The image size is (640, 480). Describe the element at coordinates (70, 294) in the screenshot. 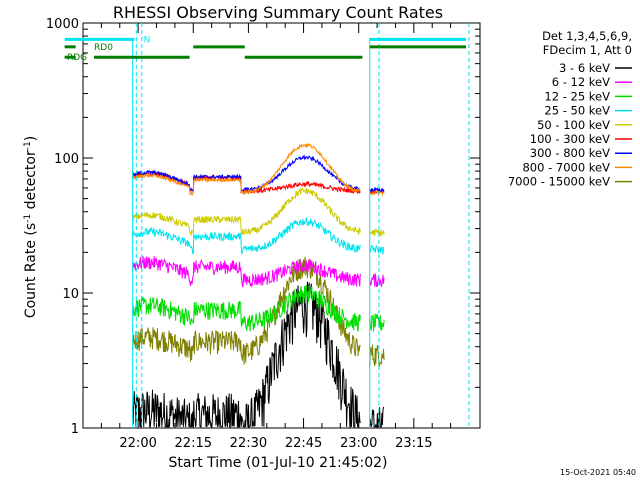

I see `y-tick-label: 10` at that location.